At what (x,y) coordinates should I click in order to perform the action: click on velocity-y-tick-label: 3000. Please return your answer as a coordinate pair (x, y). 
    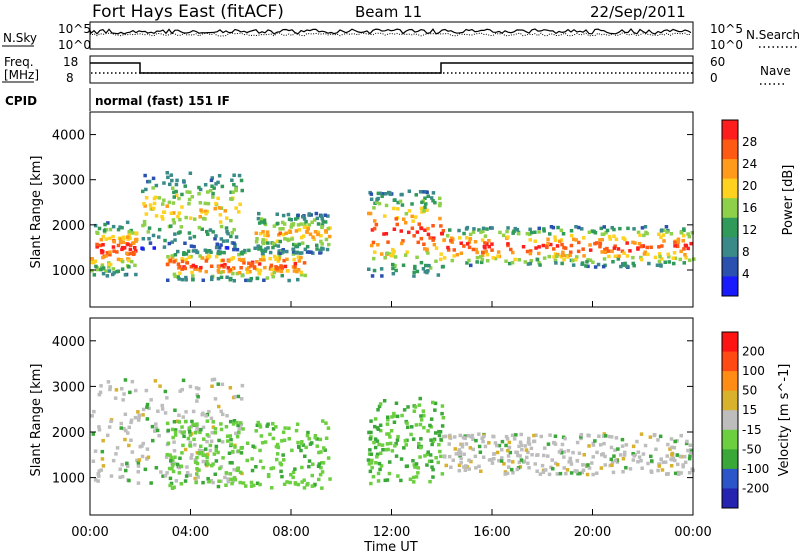
    Looking at the image, I should click on (68, 387).